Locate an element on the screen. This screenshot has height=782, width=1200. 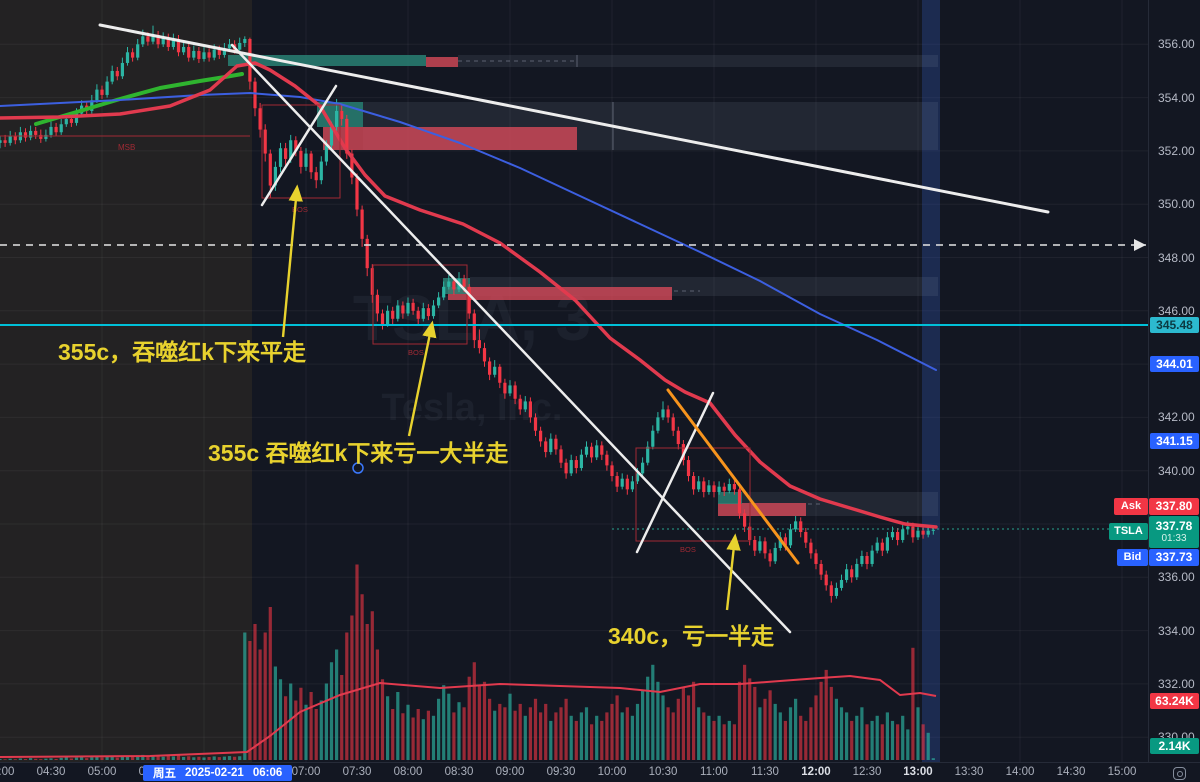
price-axis-label: 350.00 is located at coordinates (1176, 204).